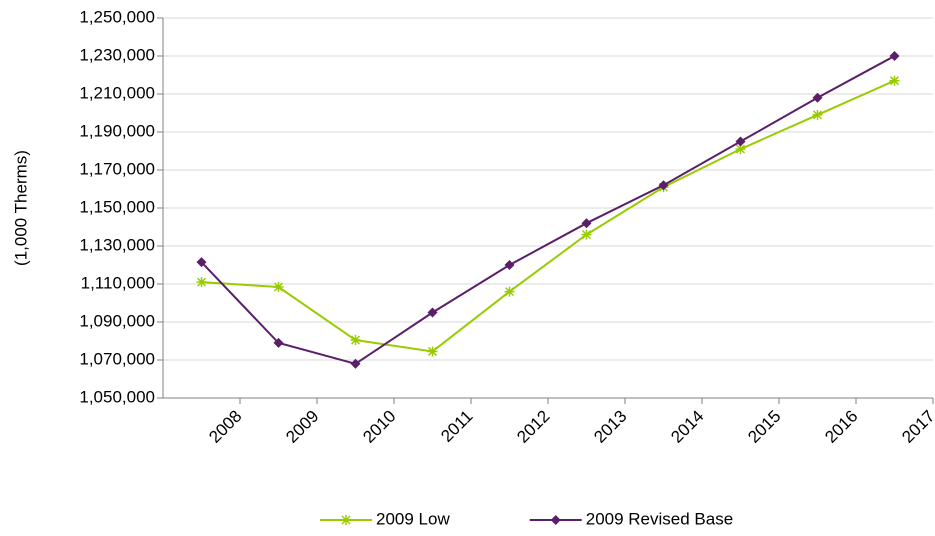  Describe the element at coordinates (117, 320) in the screenshot. I see `y-tick-label: 1,090,000` at that location.